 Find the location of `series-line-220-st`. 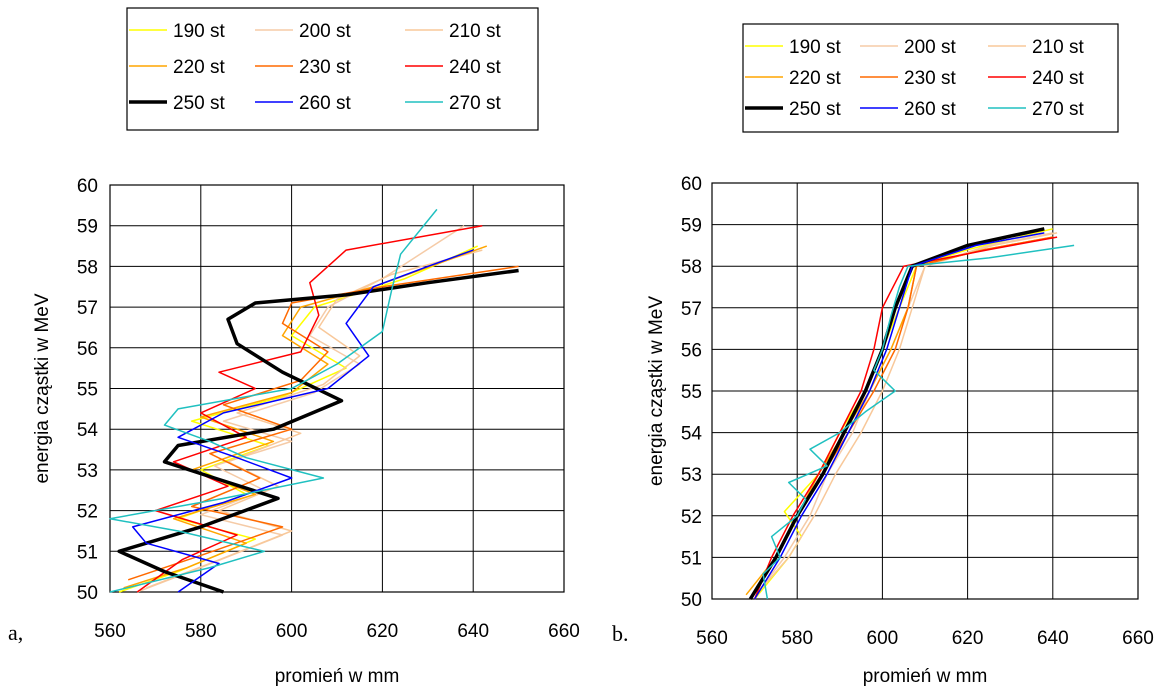

series-line-220-st is located at coordinates (899, 416).